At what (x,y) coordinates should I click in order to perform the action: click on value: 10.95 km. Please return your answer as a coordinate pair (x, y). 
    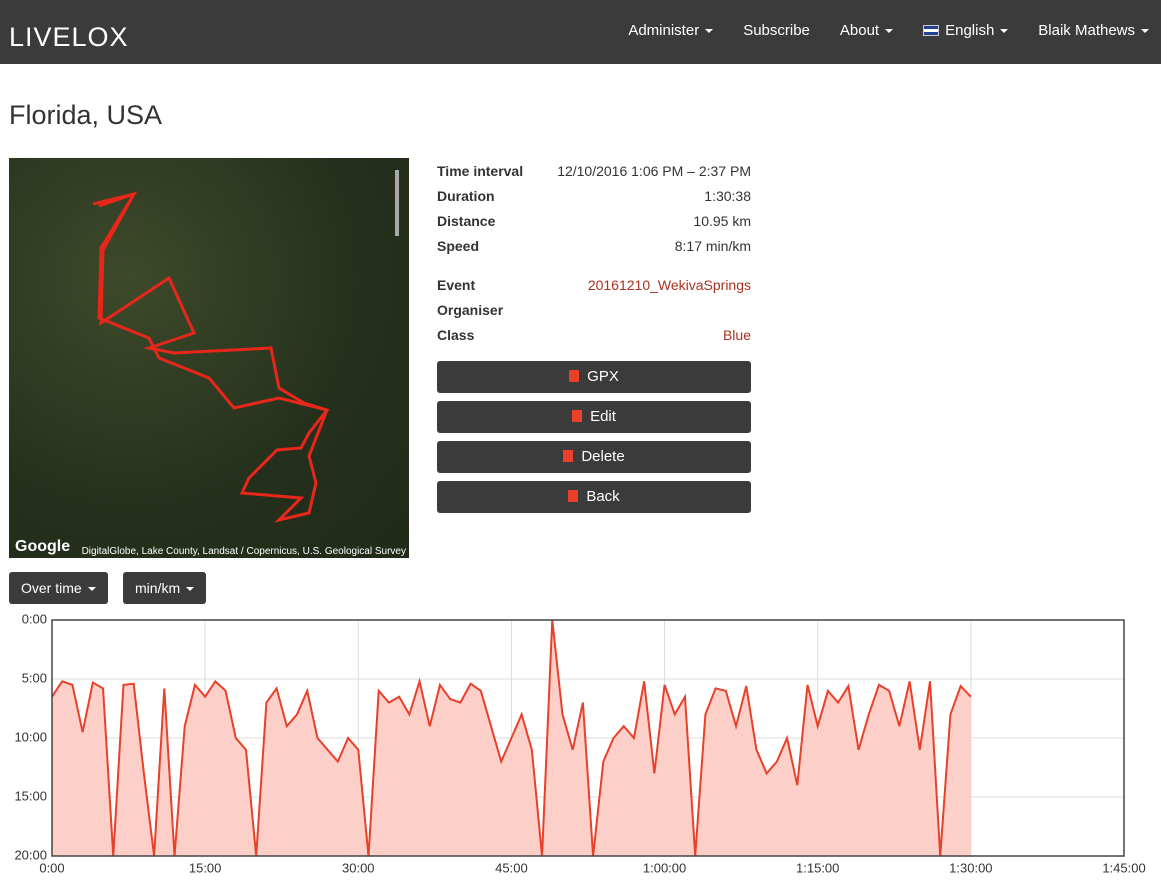
    Looking at the image, I should click on (722, 220).